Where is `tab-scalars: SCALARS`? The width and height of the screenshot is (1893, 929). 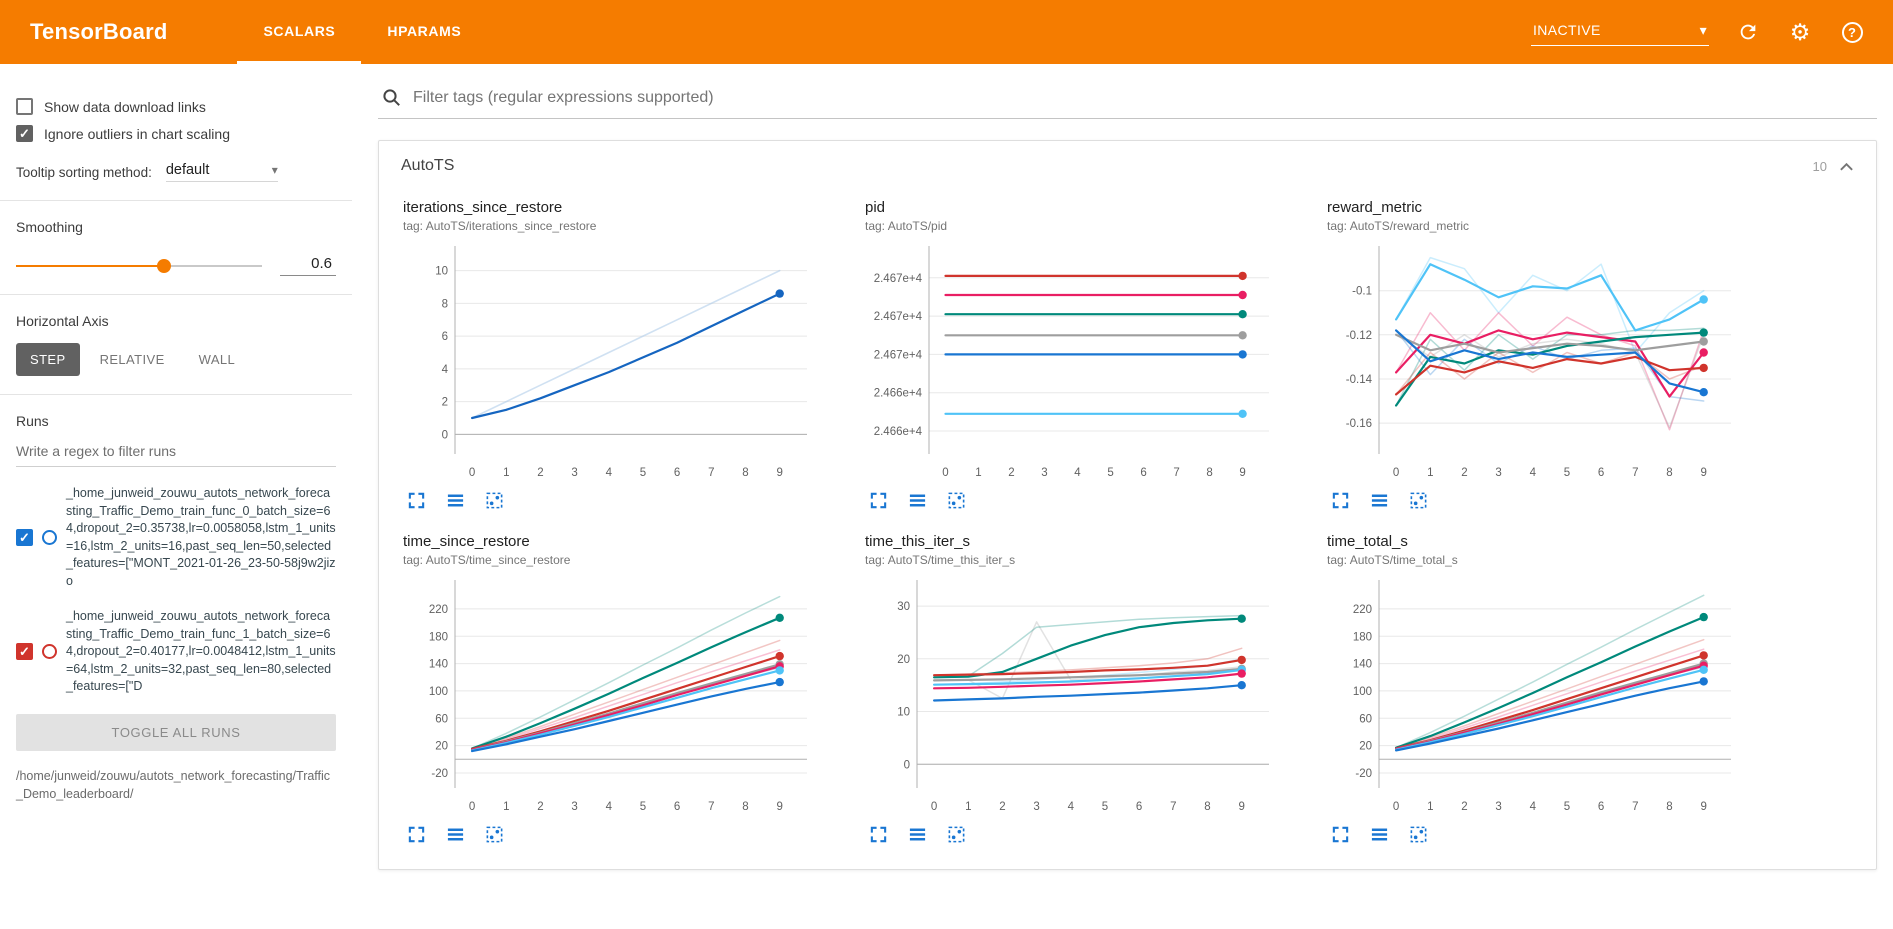 tab-scalars: SCALARS is located at coordinates (299, 32).